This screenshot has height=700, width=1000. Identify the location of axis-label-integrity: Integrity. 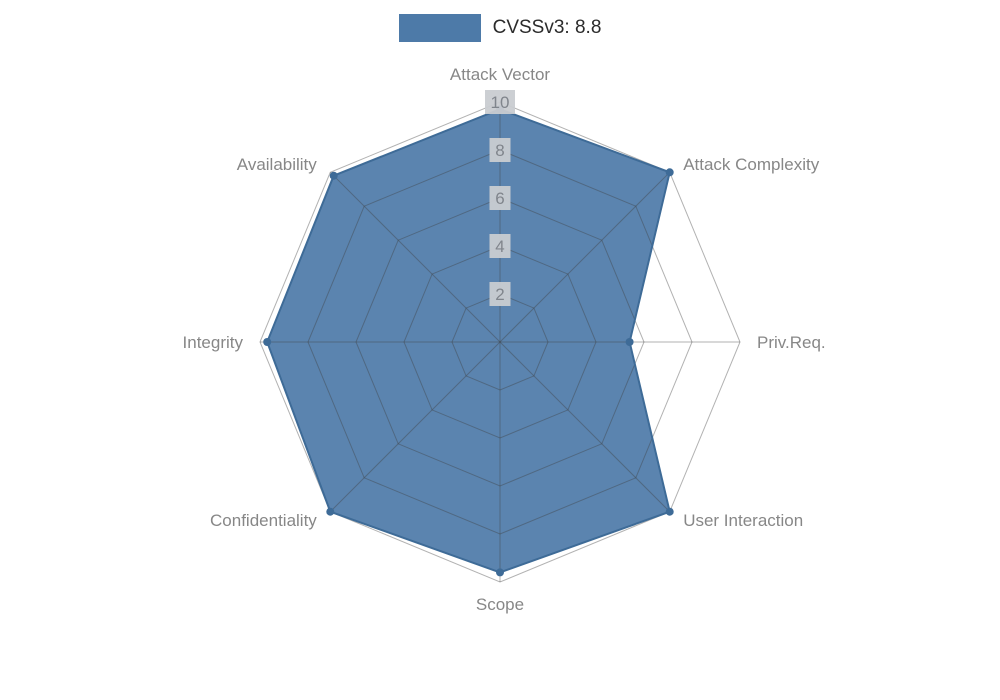
(213, 342).